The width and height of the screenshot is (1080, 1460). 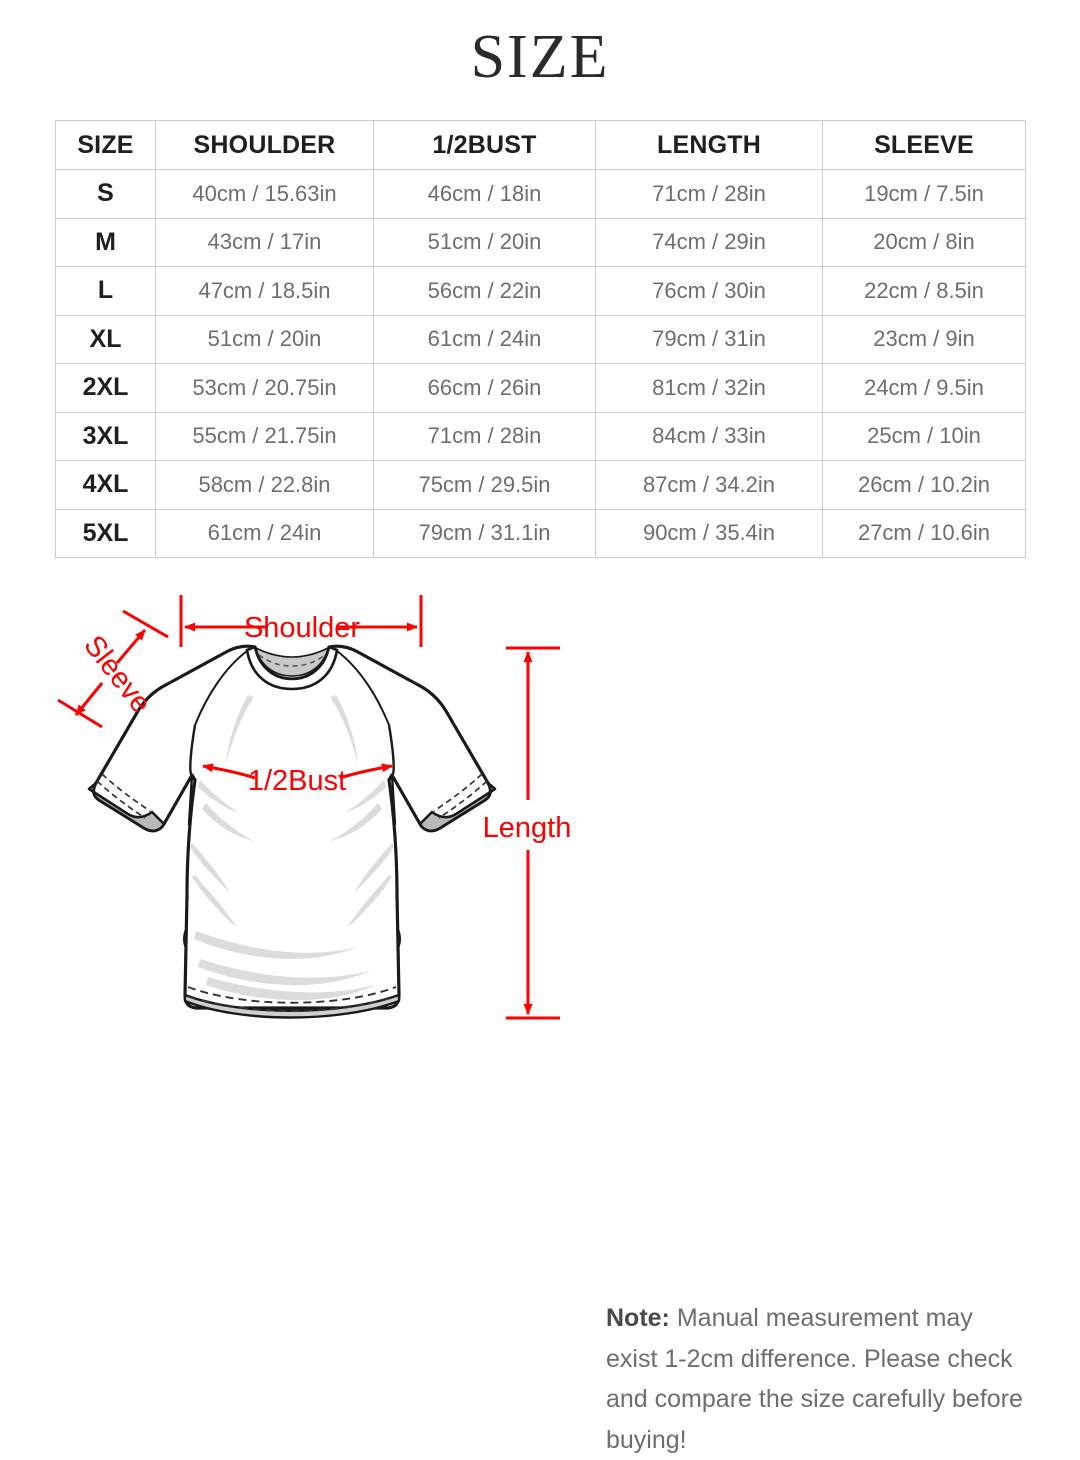 I want to click on armhole-seam-right, so click(x=392, y=775).